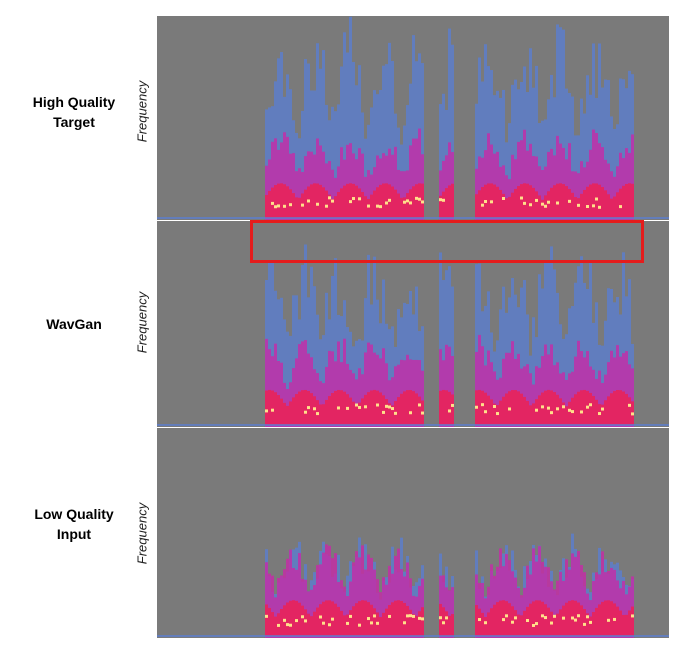  Describe the element at coordinates (74, 324) in the screenshot. I see `row-label-line1: WavGan` at that location.